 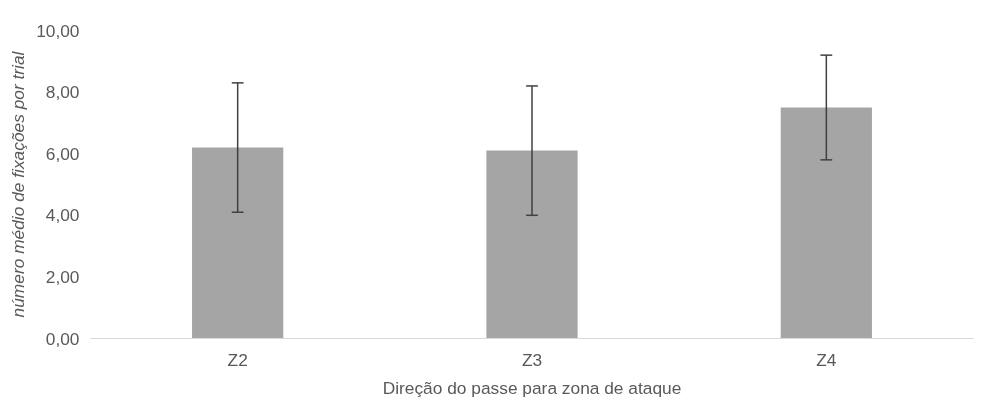 What do you see at coordinates (826, 359) in the screenshot?
I see `x-tick-label: Z4` at bounding box center [826, 359].